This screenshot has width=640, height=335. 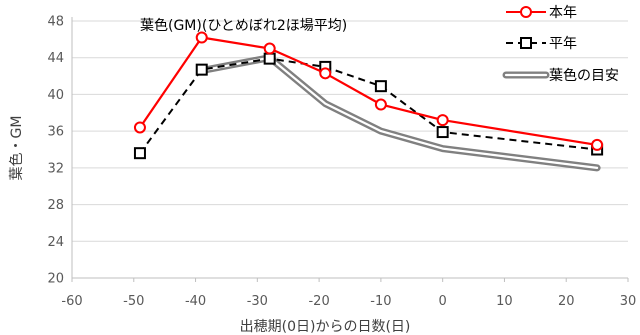 What do you see at coordinates (55, 22) in the screenshot?
I see `y-tick-label: 48` at bounding box center [55, 22].